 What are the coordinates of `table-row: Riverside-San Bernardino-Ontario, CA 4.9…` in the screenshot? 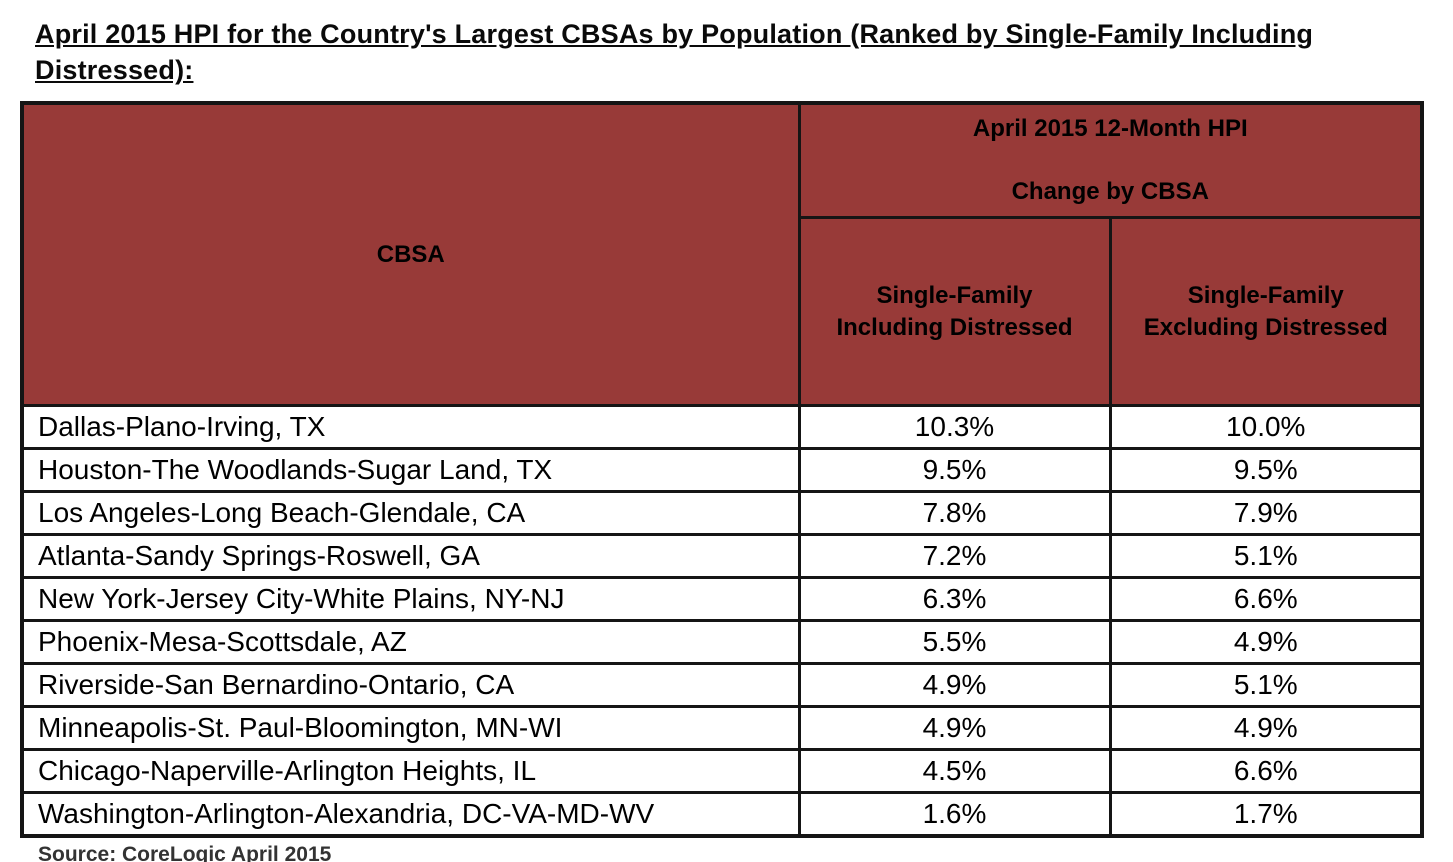 It's located at (722, 685).